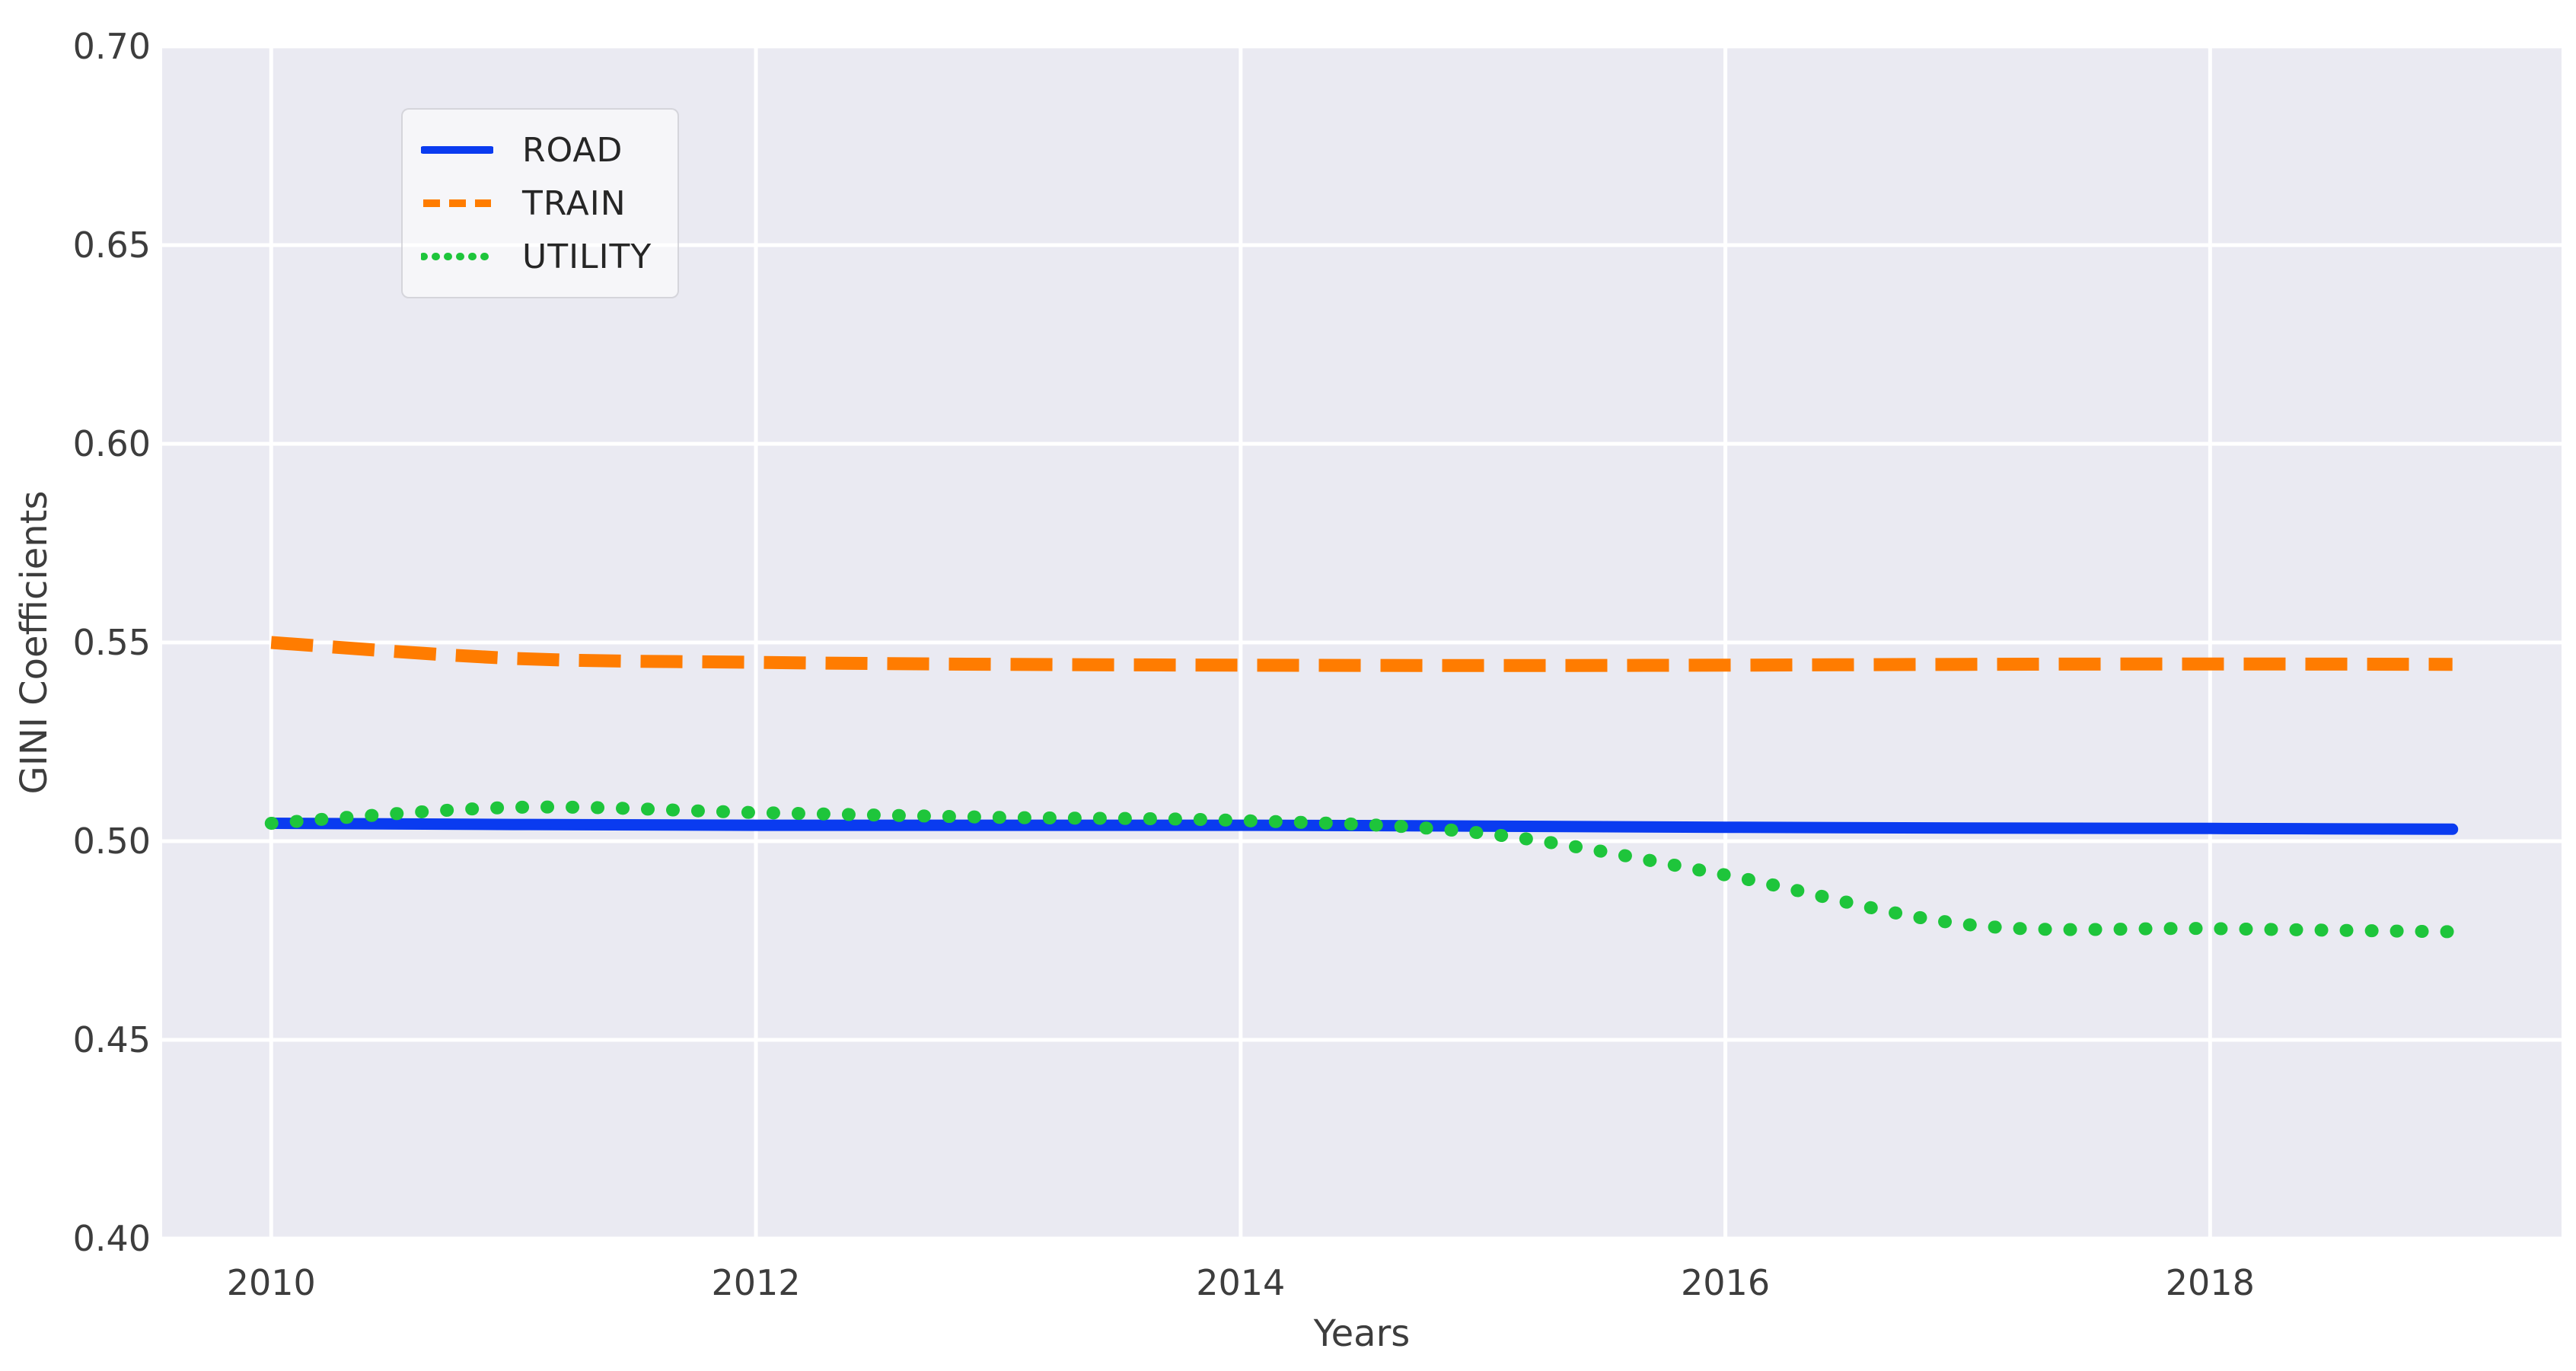  Describe the element at coordinates (1241, 1282) in the screenshot. I see `x-tick-label: 2014` at that location.